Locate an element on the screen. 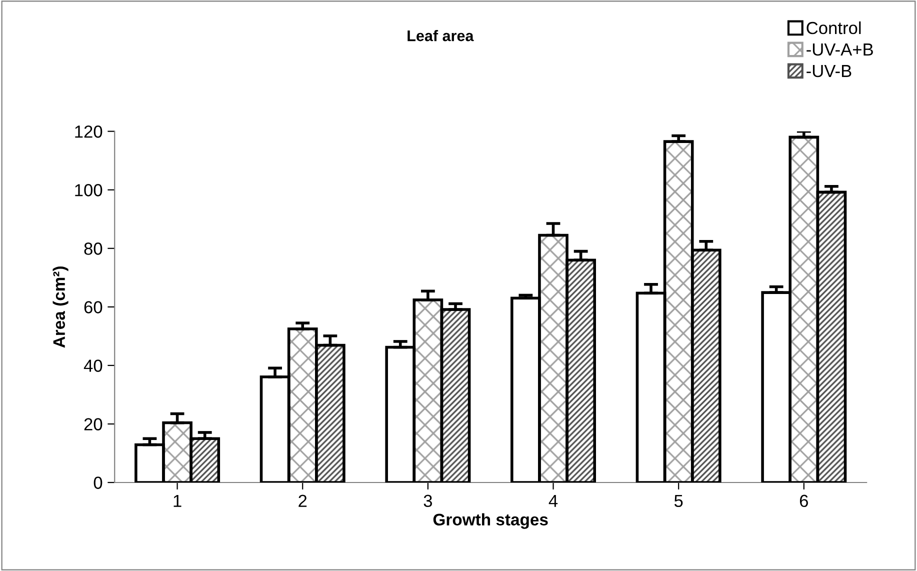 This screenshot has height=571, width=917. y-tick-label: 80 is located at coordinates (93, 248).